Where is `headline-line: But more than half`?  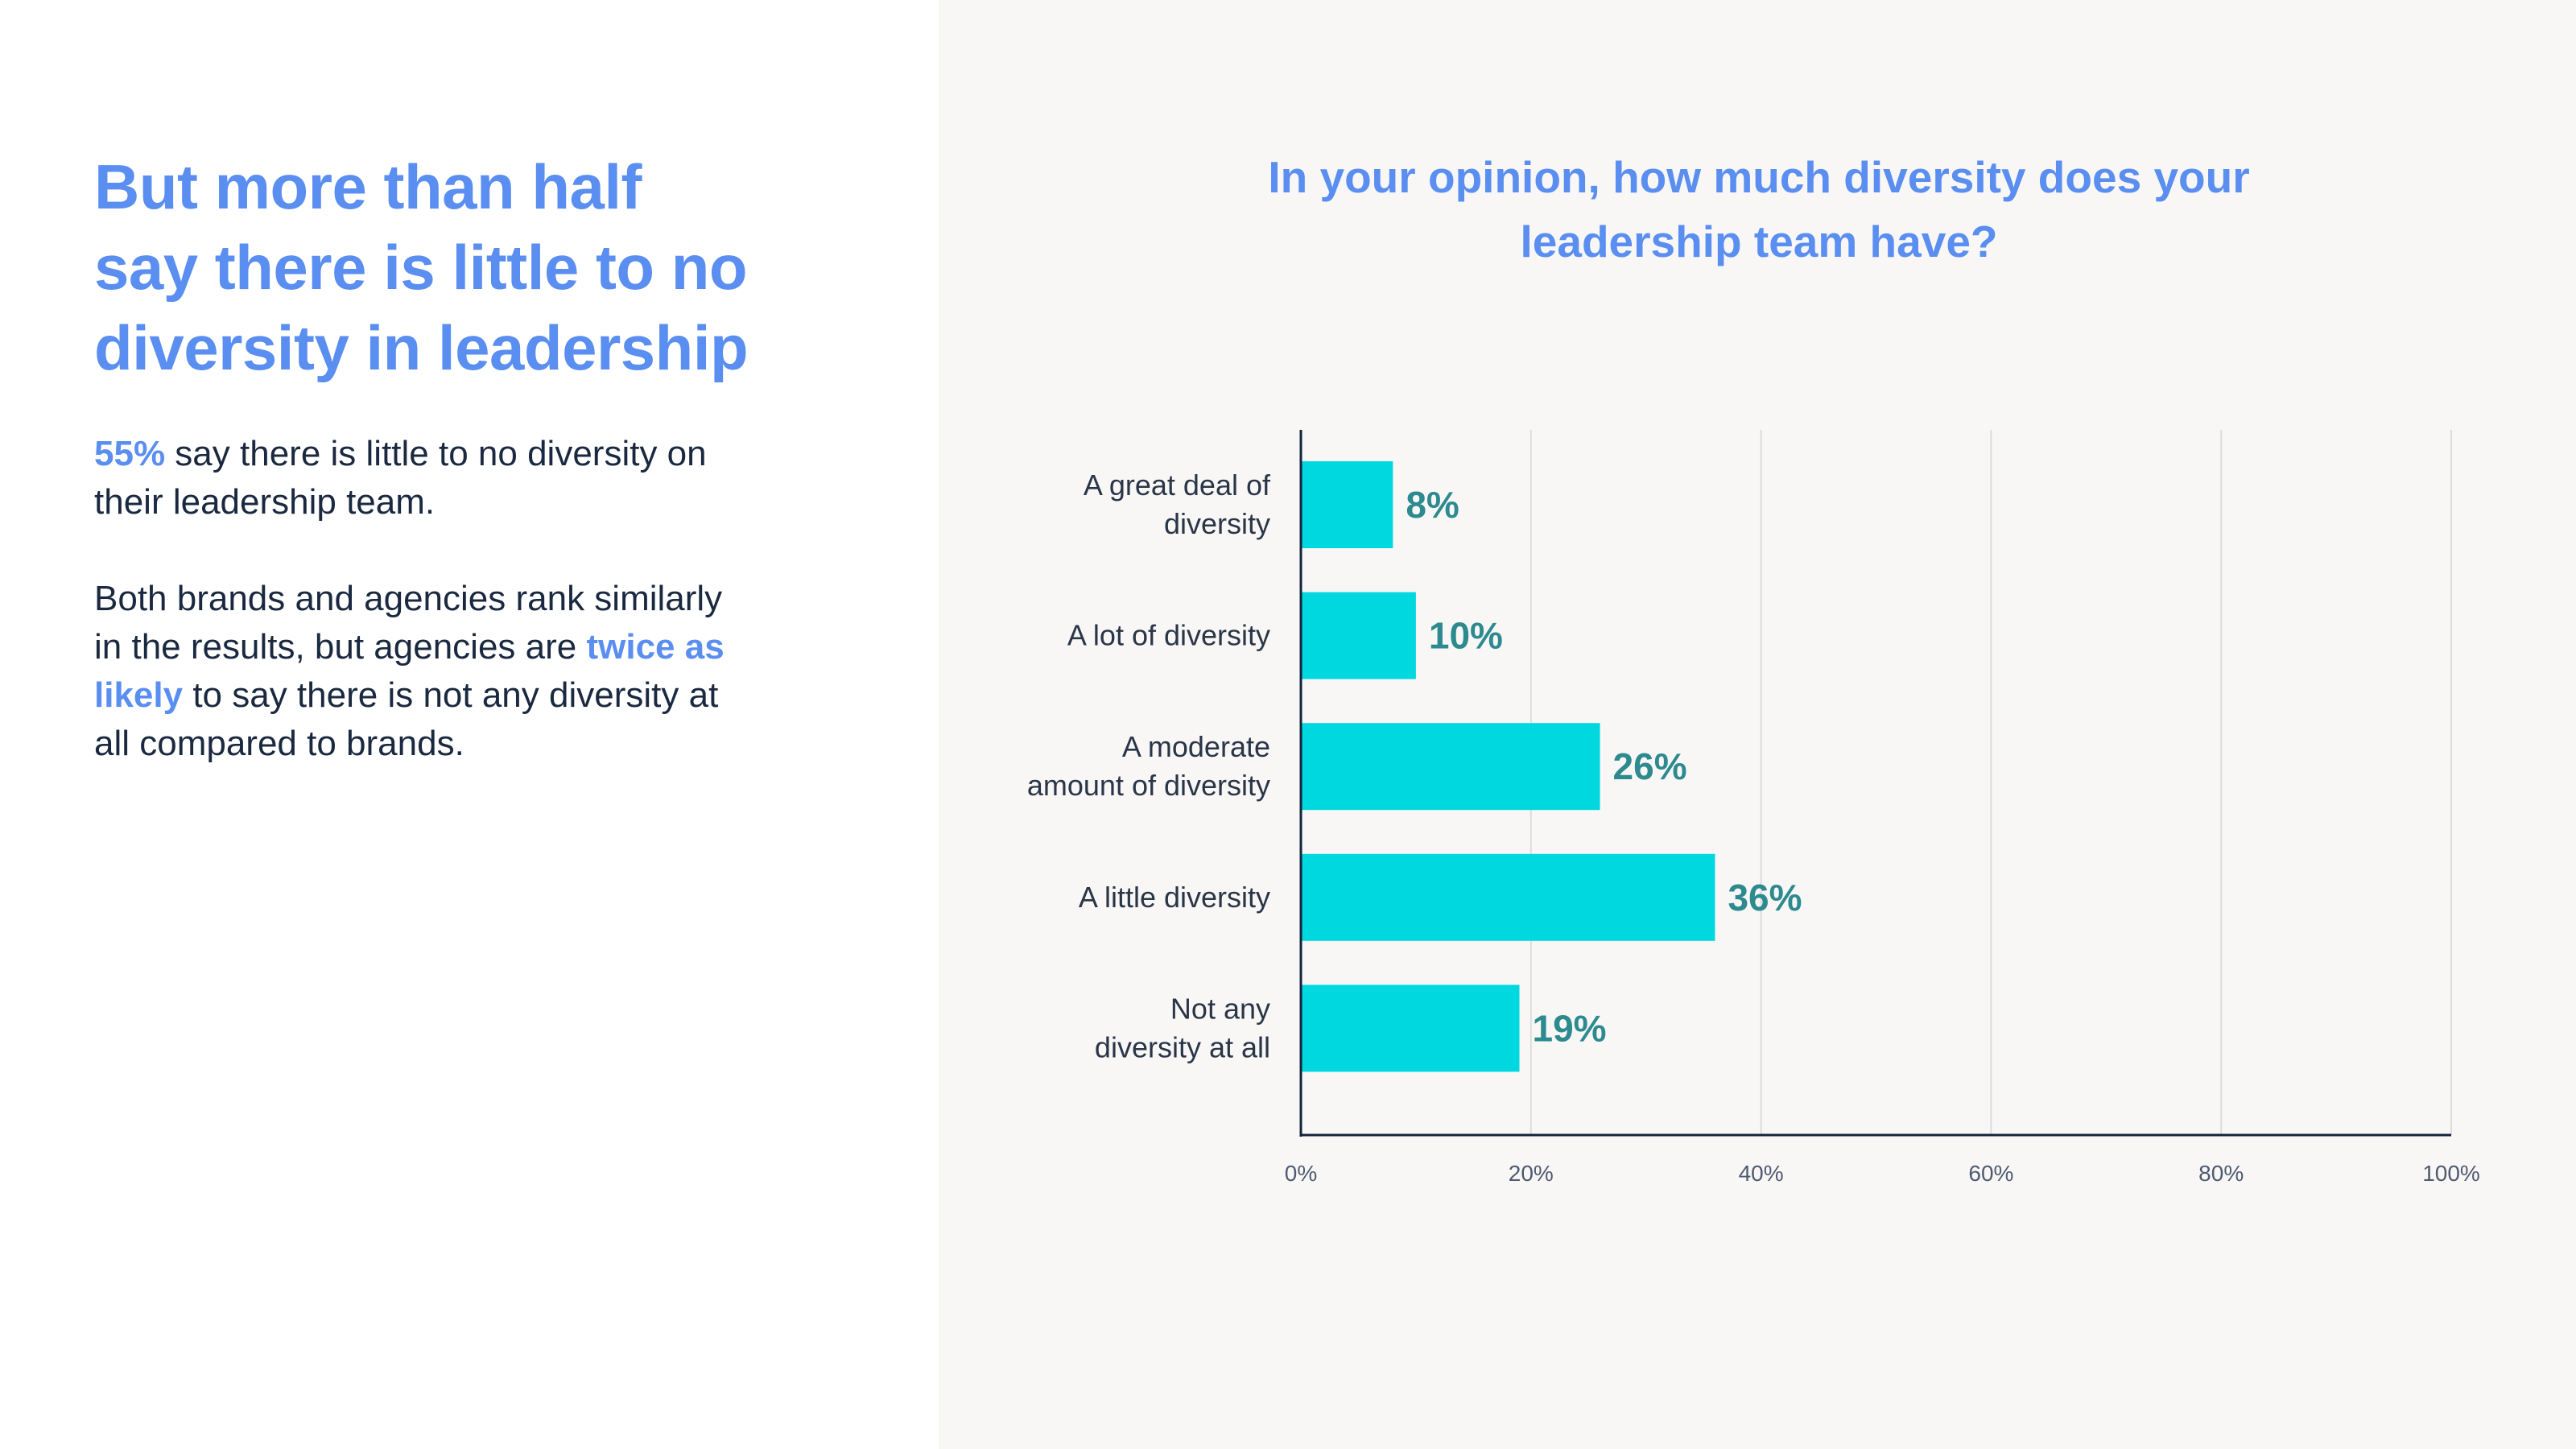
headline-line: But more than half is located at coordinates (368, 186).